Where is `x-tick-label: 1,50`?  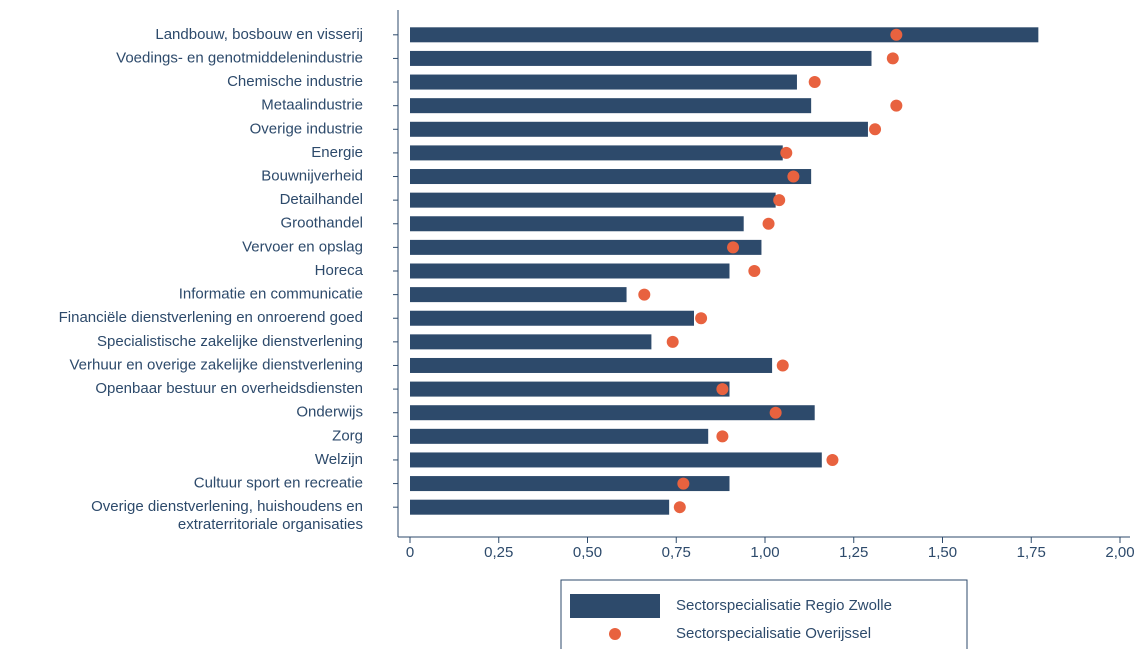 x-tick-label: 1,50 is located at coordinates (942, 552).